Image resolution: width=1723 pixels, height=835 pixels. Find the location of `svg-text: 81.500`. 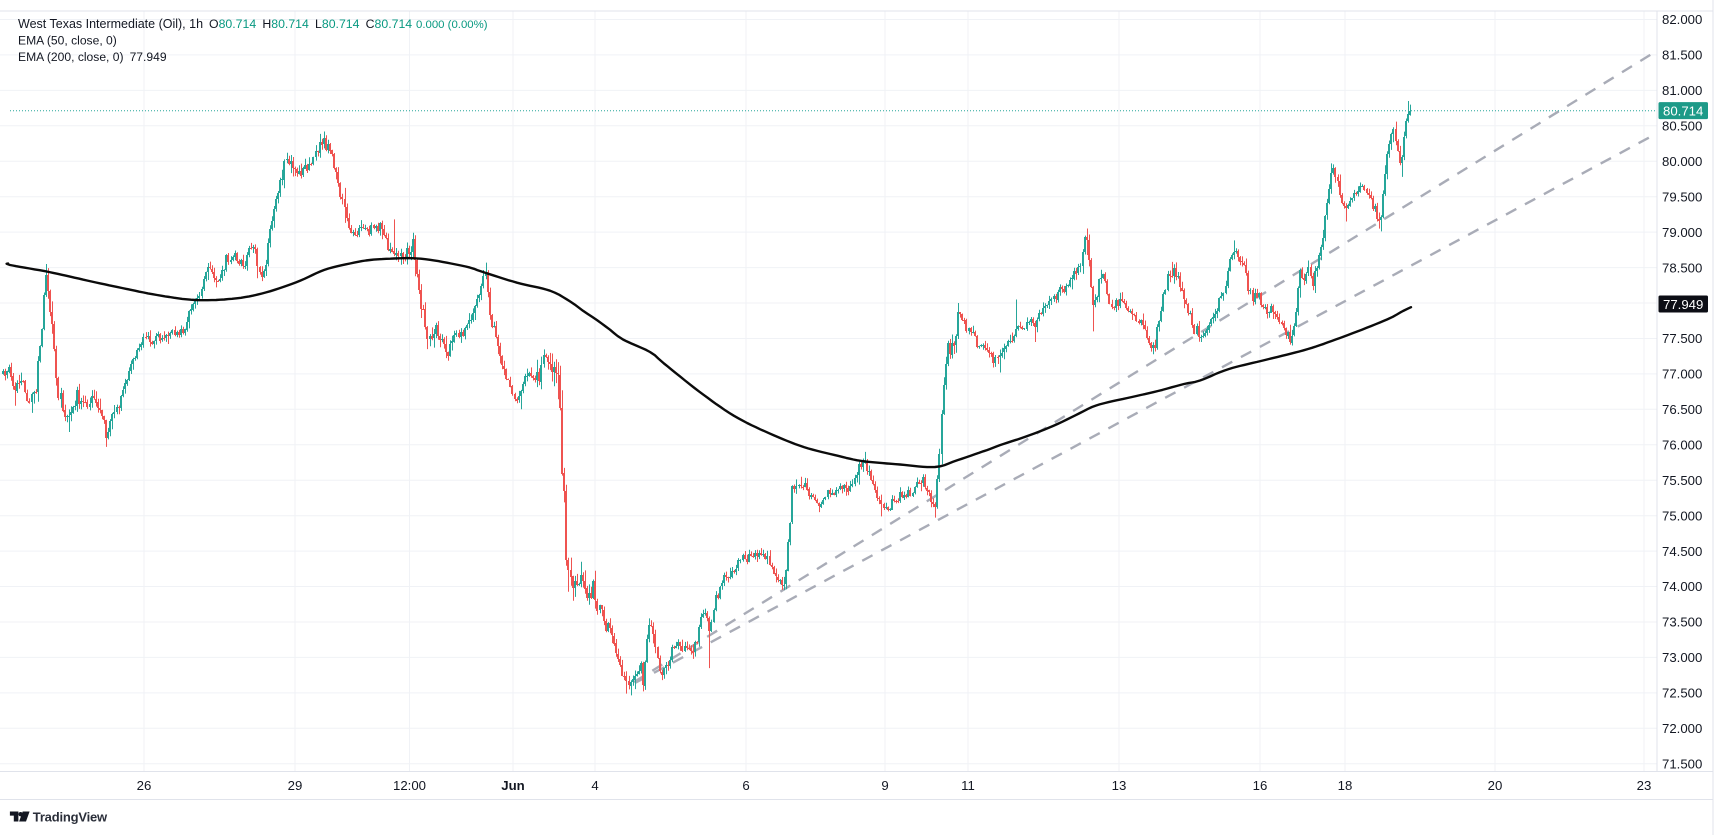

svg-text: 81.500 is located at coordinates (1682, 55).